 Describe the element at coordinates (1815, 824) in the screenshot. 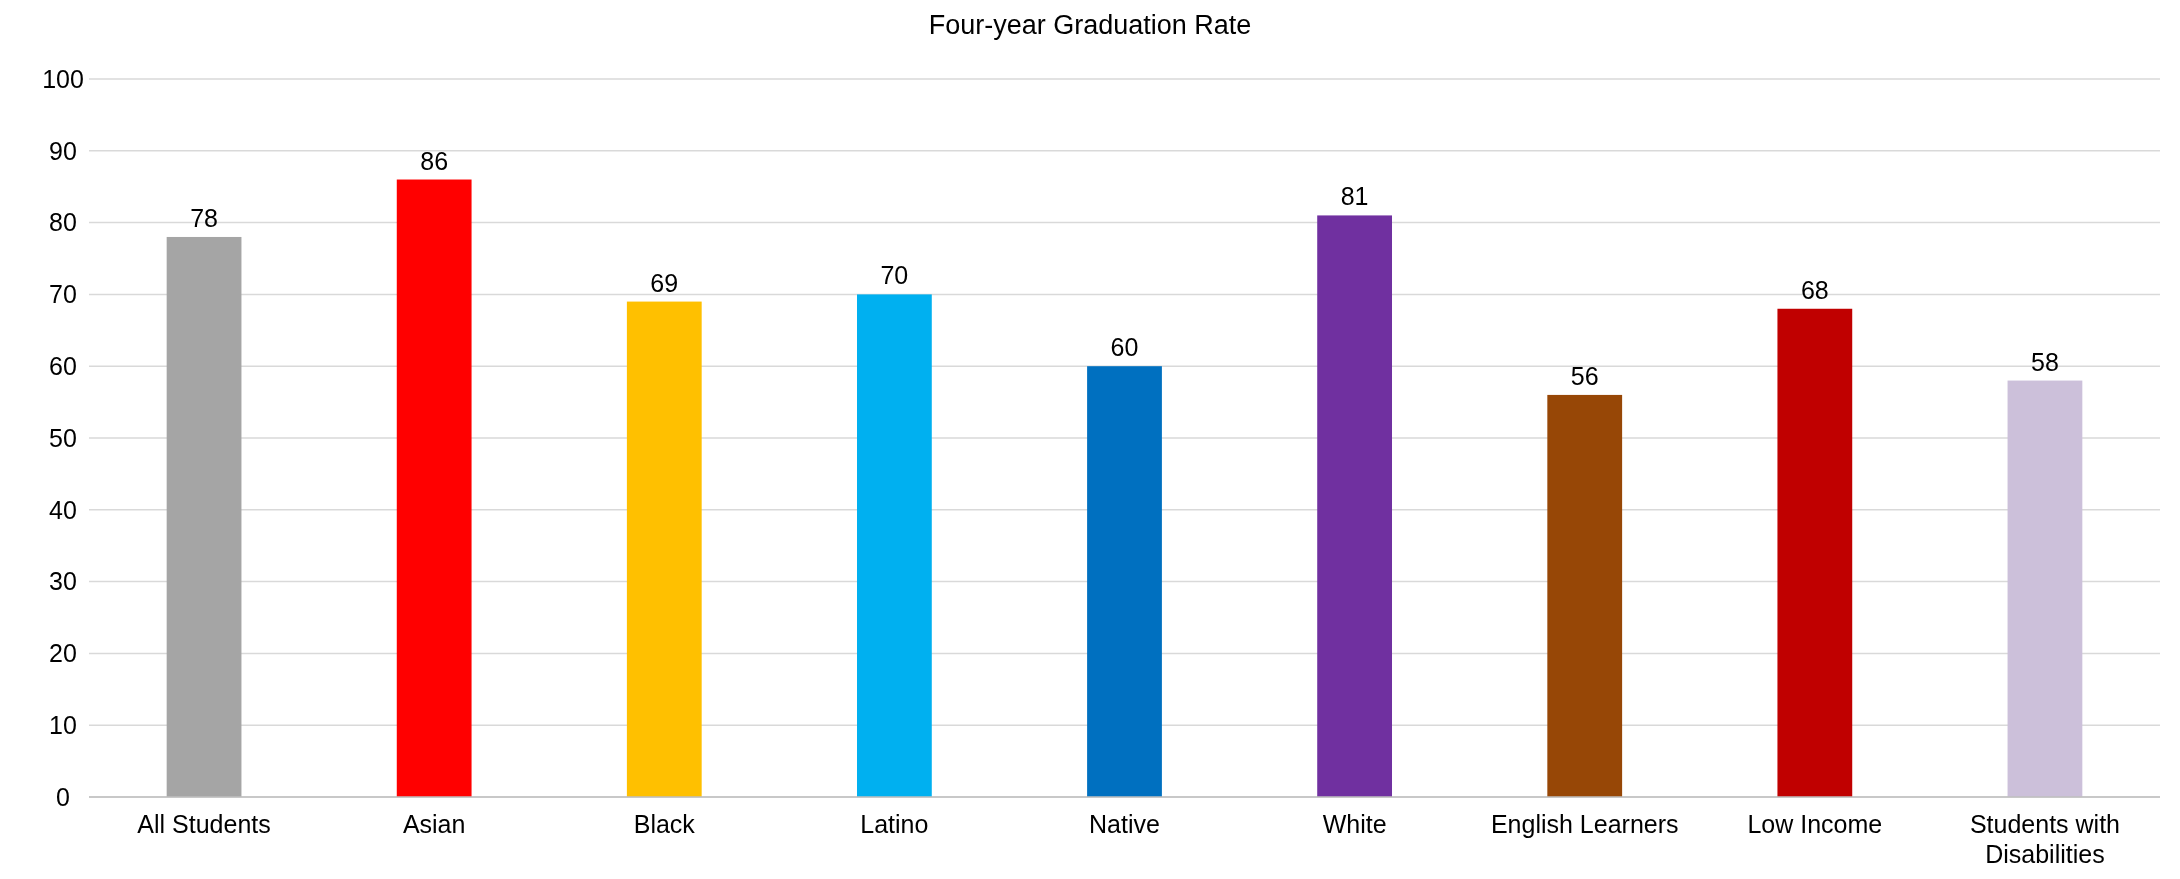

I see `x-tick-label: Low Income` at that location.